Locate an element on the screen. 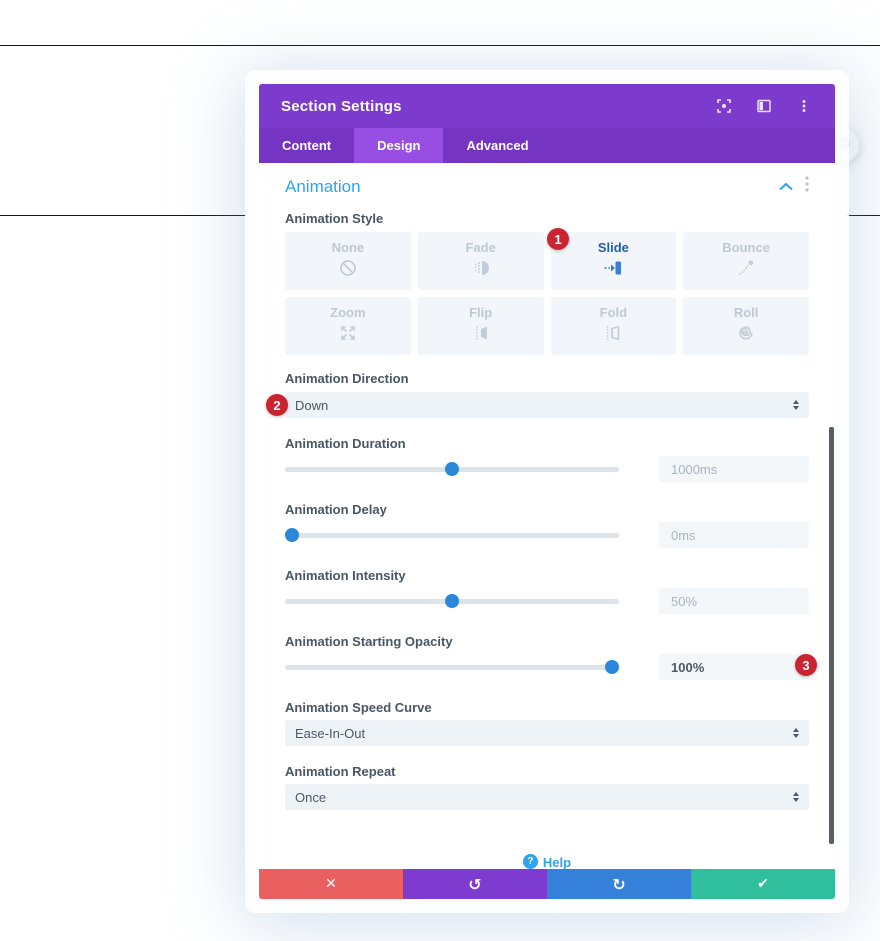 The height and width of the screenshot is (941, 880). animation-duration-label: Animation Duration is located at coordinates (345, 443).